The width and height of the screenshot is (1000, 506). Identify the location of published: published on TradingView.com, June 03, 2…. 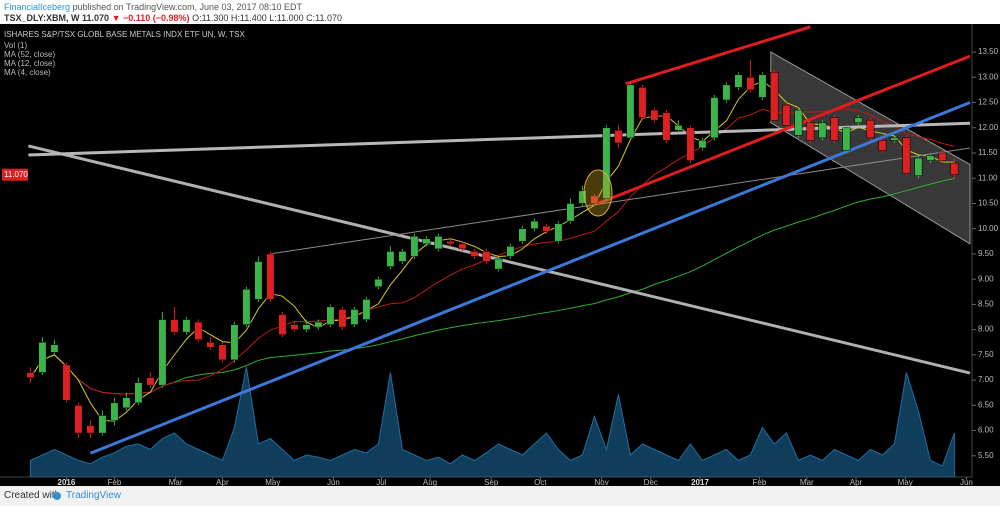
(187, 7).